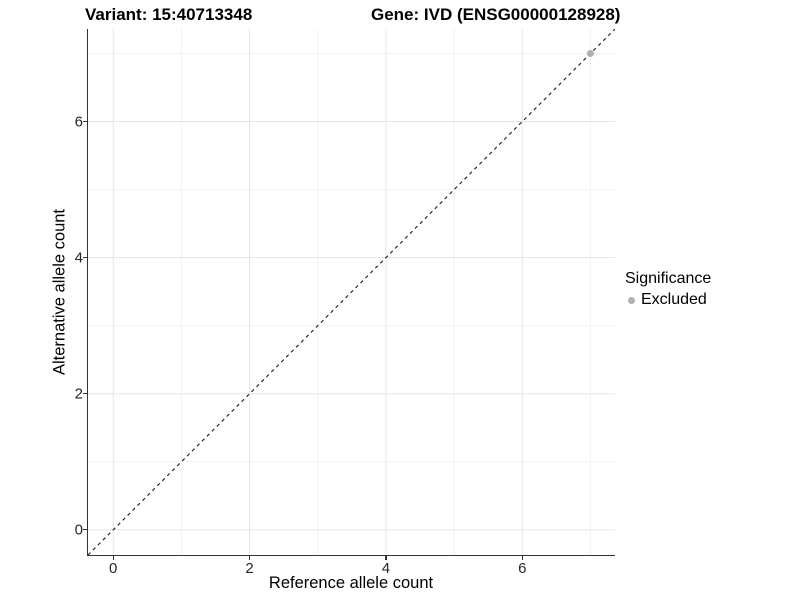  Describe the element at coordinates (249, 568) in the screenshot. I see `x-tick-label: 2` at that location.